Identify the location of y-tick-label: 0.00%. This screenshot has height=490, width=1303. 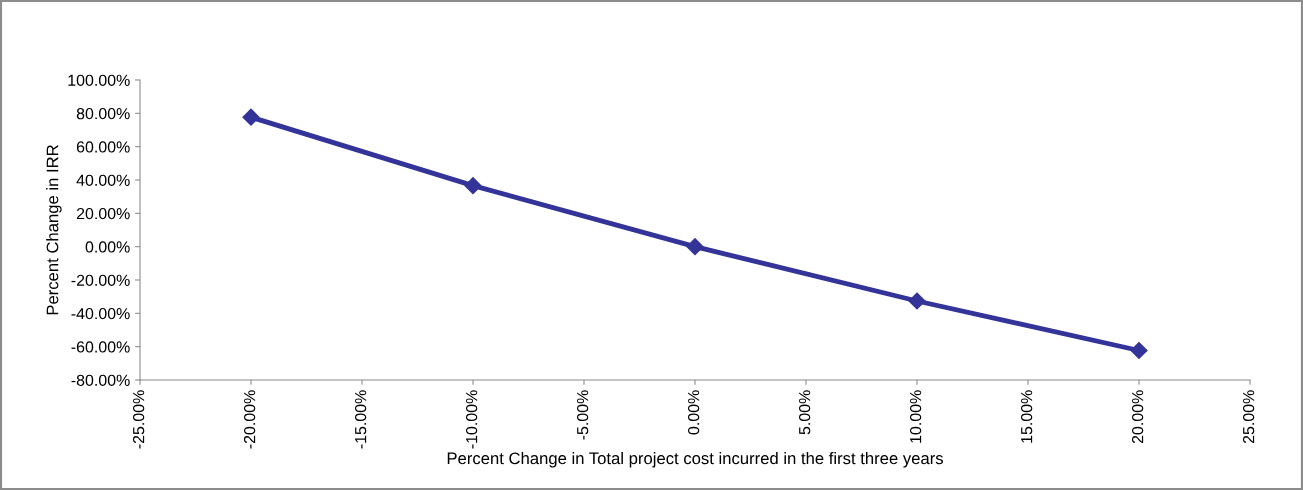
(107, 247).